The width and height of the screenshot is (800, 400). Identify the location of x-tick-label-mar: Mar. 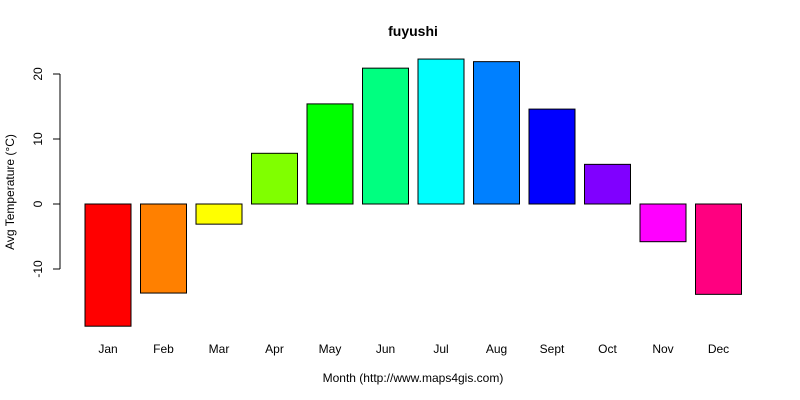
(219, 349).